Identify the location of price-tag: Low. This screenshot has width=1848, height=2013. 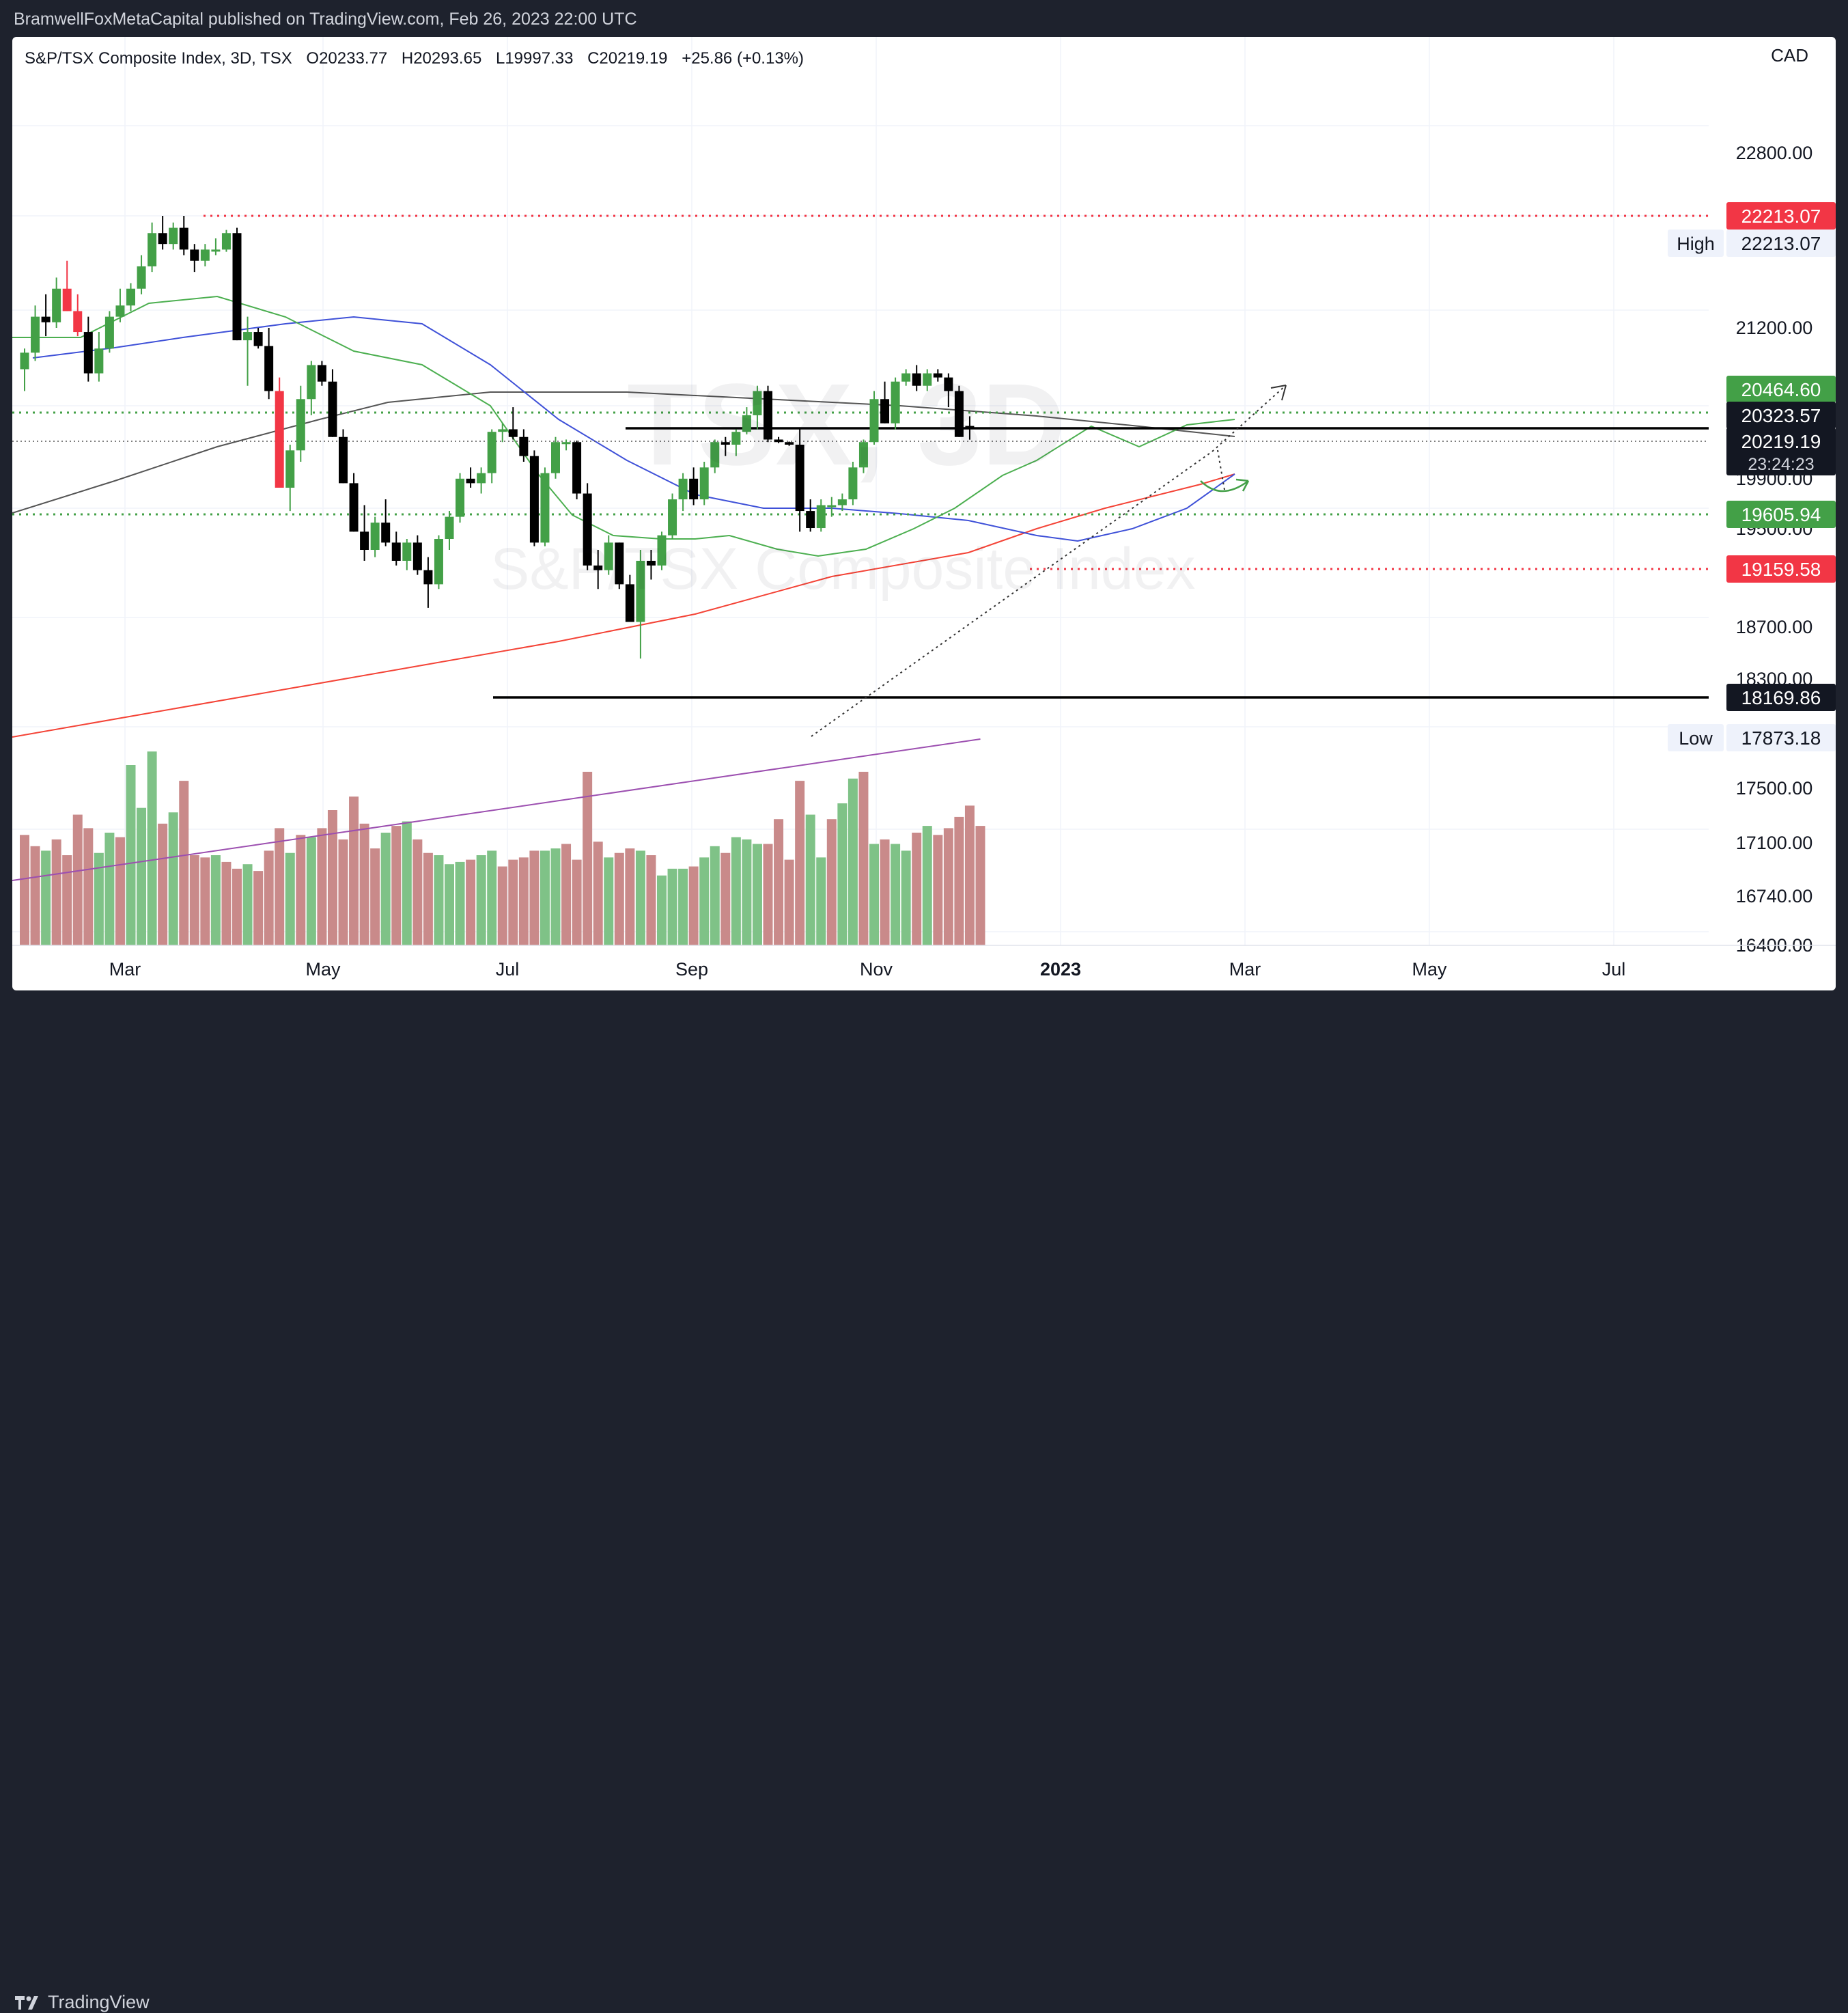
(1696, 738).